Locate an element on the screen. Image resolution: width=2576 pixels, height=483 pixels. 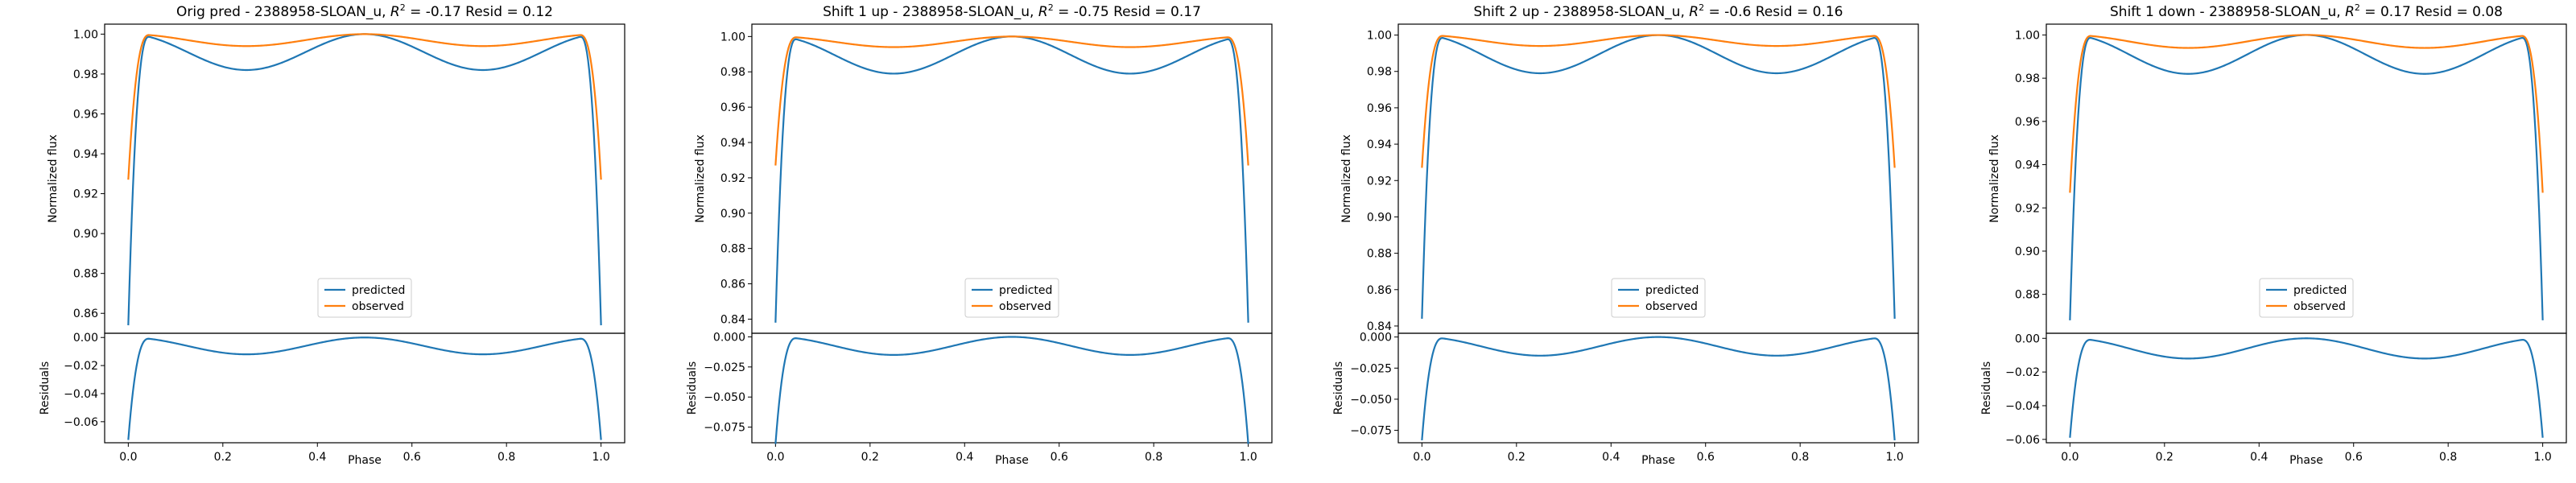
title-suffix: = -0.75 Resid = 0.17 is located at coordinates (1127, 12).